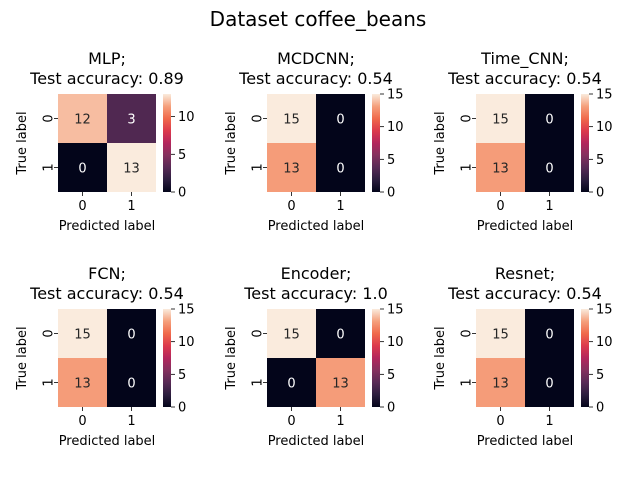 Image resolution: width=640 pixels, height=484 pixels. I want to click on cell-value-label: 12, so click(82, 120).